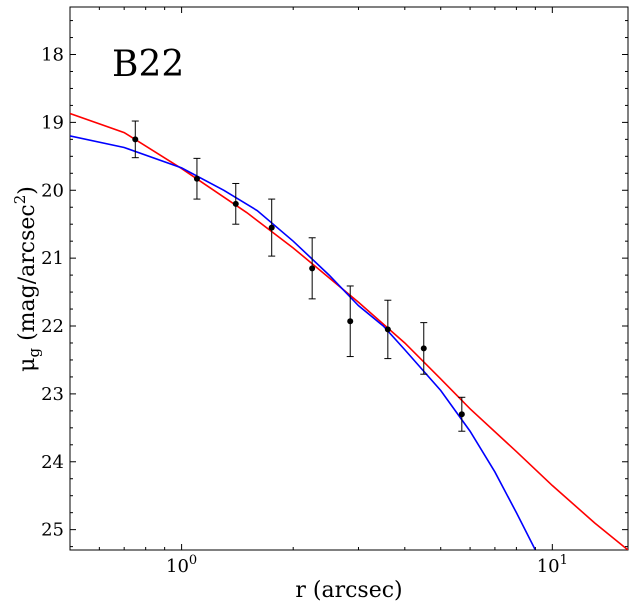  What do you see at coordinates (27, 276) in the screenshot?
I see `y-axis-label-rest: (mag/arcsec` at bounding box center [27, 276].